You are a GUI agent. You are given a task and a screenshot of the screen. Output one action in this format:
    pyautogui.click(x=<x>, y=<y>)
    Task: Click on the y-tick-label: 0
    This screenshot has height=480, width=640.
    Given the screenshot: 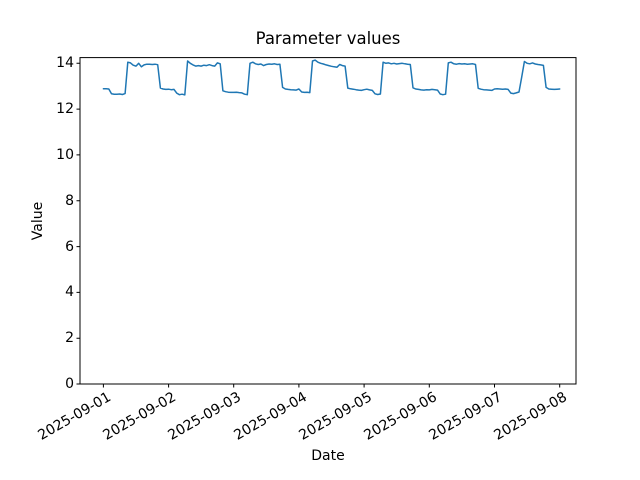 What is the action you would take?
    pyautogui.click(x=69, y=384)
    